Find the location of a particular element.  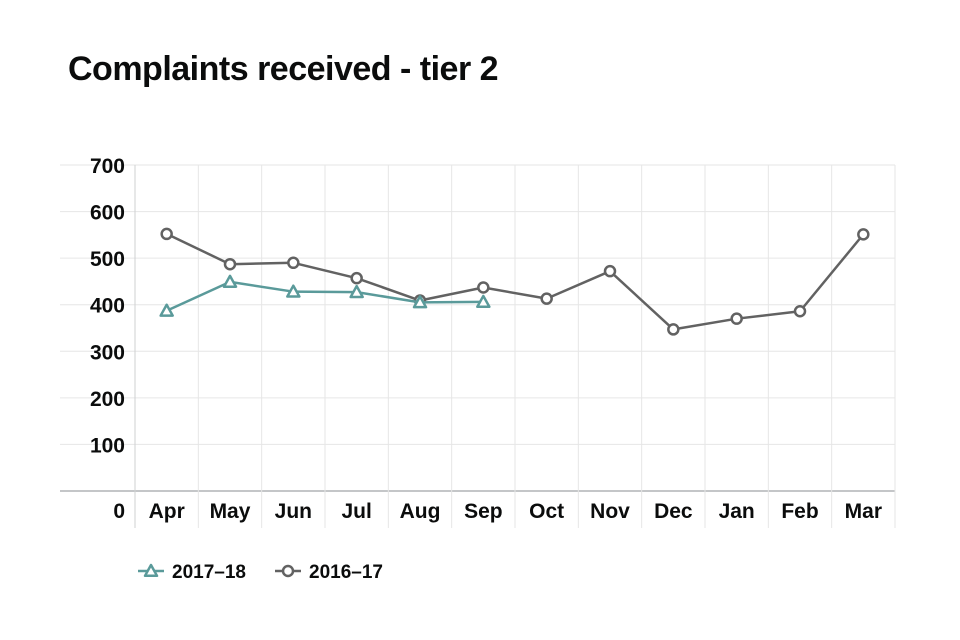

x-tick-label: Apr is located at coordinates (167, 511).